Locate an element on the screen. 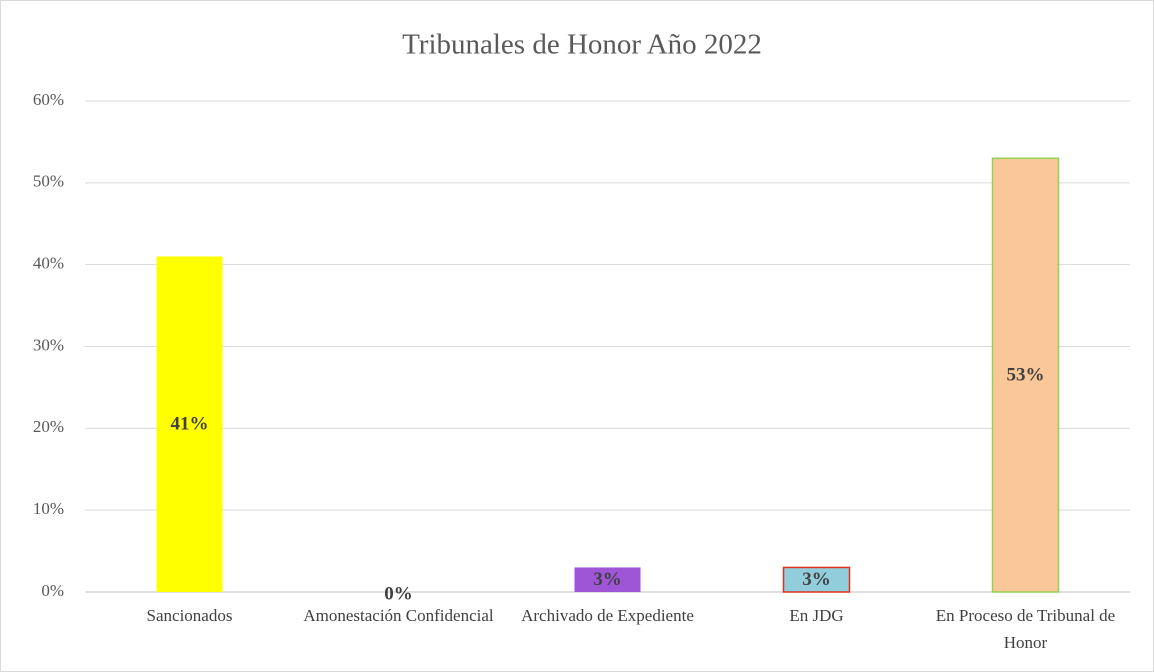  x-tick-label: En JDG is located at coordinates (816, 615).